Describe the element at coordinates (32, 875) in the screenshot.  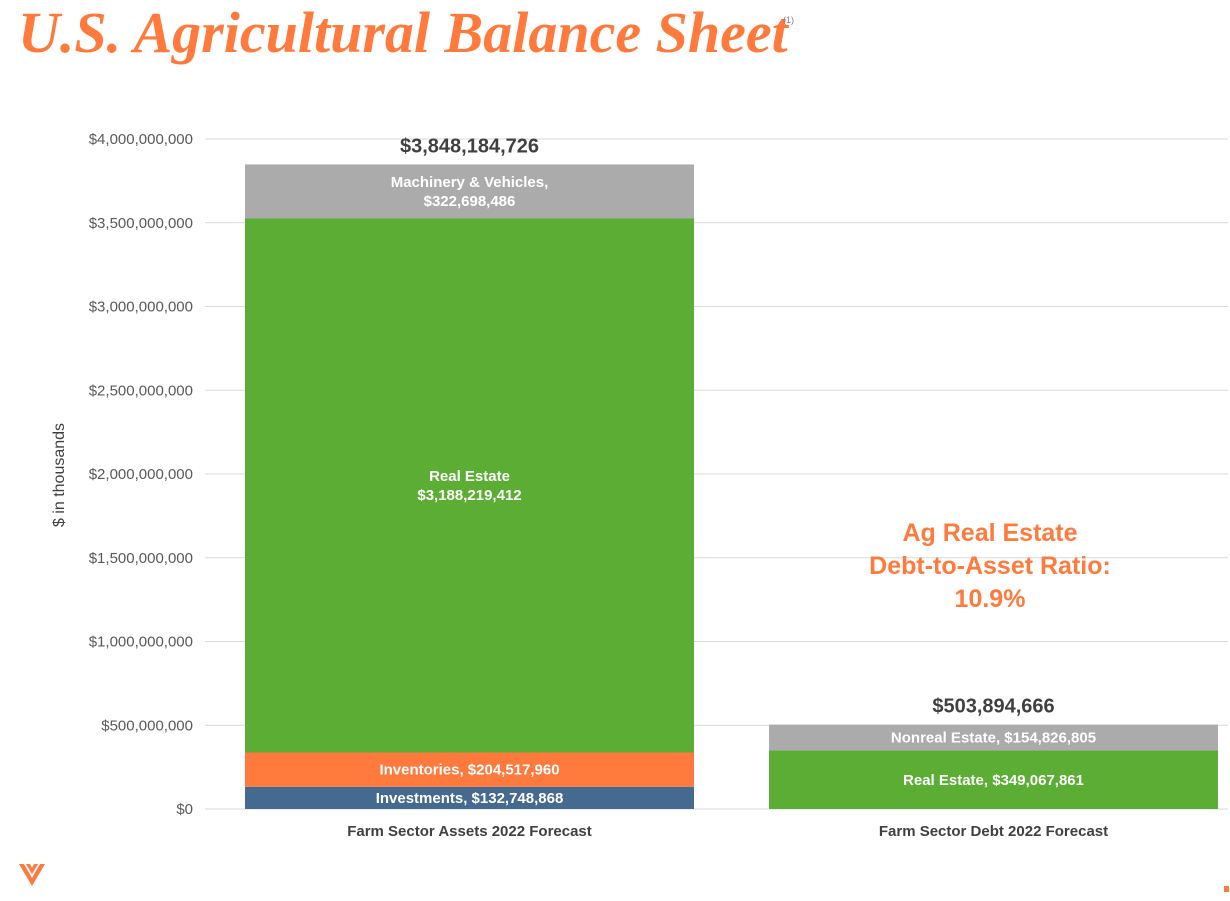
I see `chevron-logo-icon` at that location.